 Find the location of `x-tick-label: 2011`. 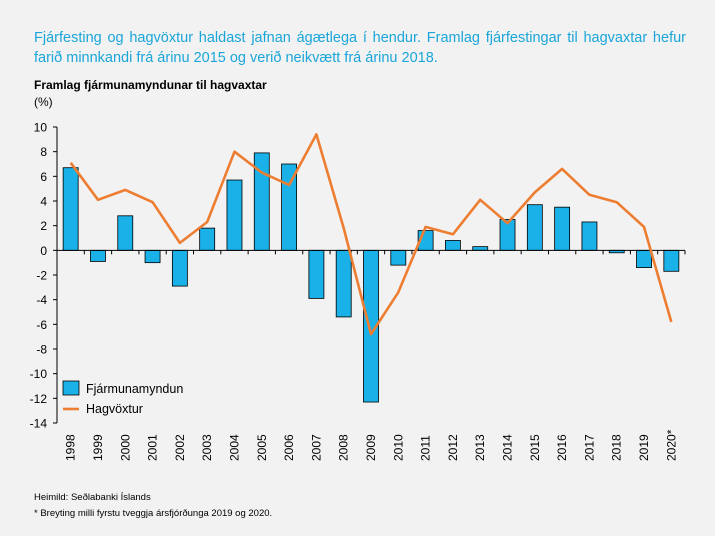

x-tick-label: 2011 is located at coordinates (426, 448).